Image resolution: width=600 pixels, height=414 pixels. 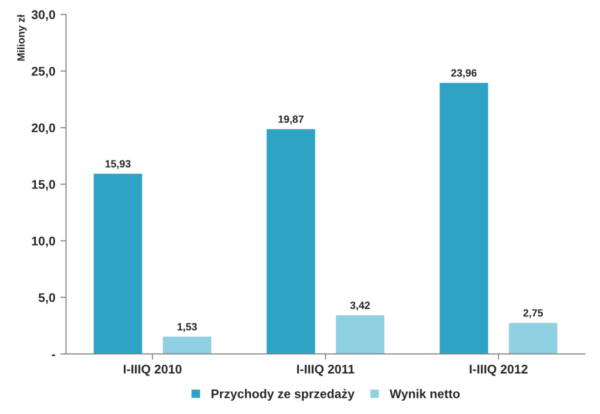 I want to click on y-tick-label: 20,0, so click(x=44, y=128).